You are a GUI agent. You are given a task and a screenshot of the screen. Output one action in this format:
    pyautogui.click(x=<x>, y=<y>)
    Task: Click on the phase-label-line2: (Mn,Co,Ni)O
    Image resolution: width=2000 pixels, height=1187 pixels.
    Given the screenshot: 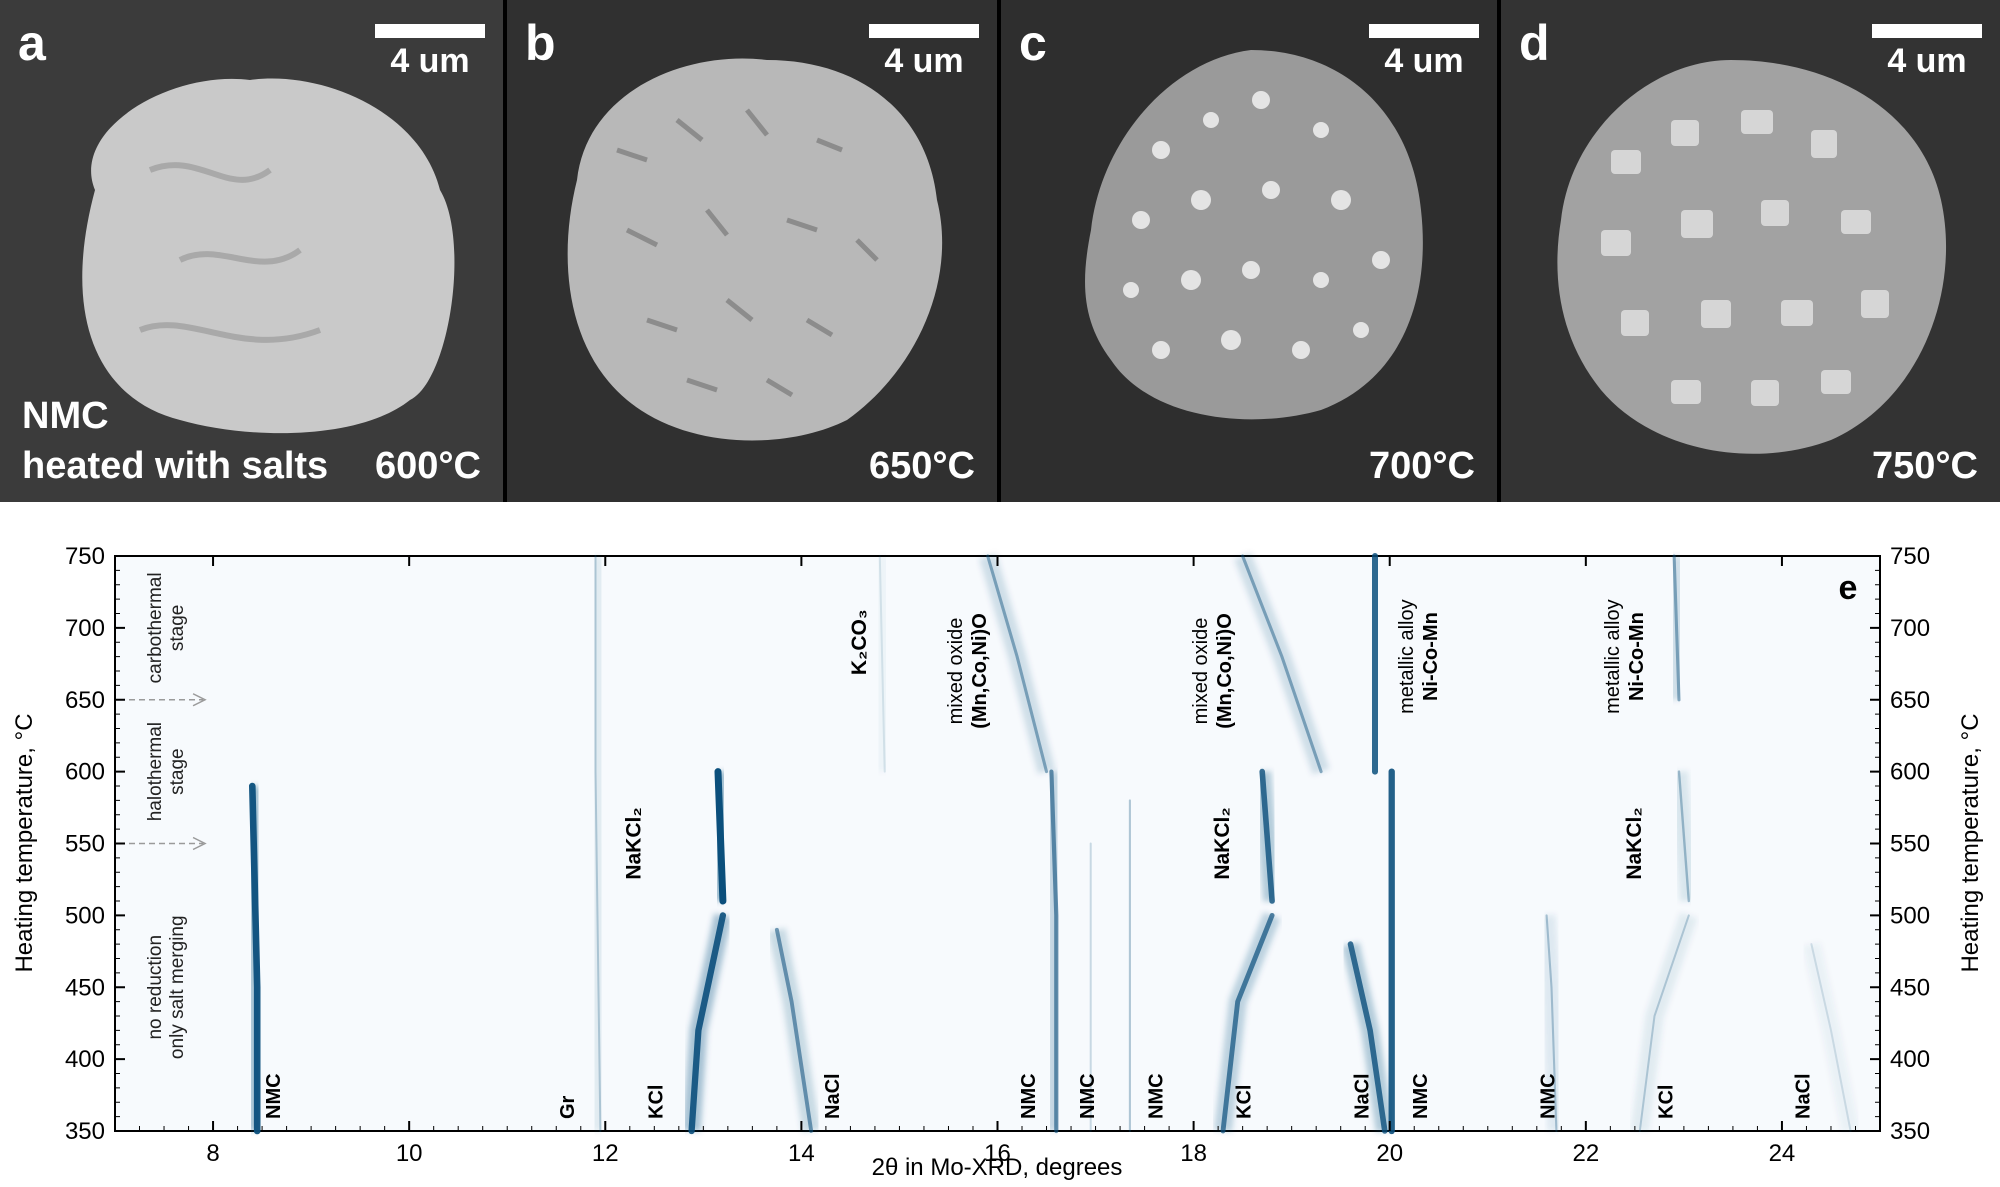 What is the action you would take?
    pyautogui.click(x=980, y=671)
    